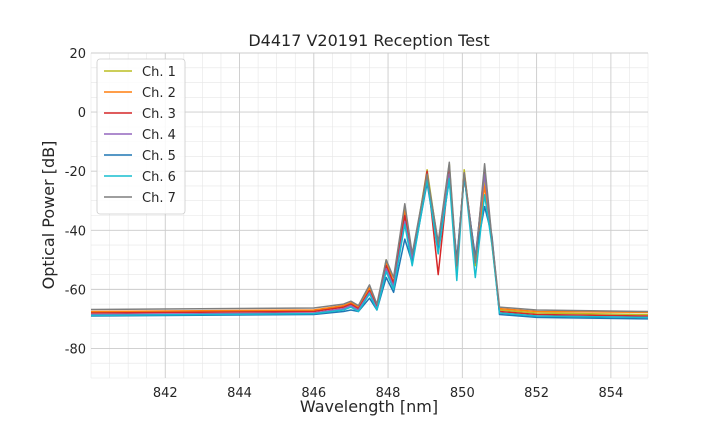 The height and width of the screenshot is (432, 720). I want to click on y-tick-label: 20, so click(77, 54).